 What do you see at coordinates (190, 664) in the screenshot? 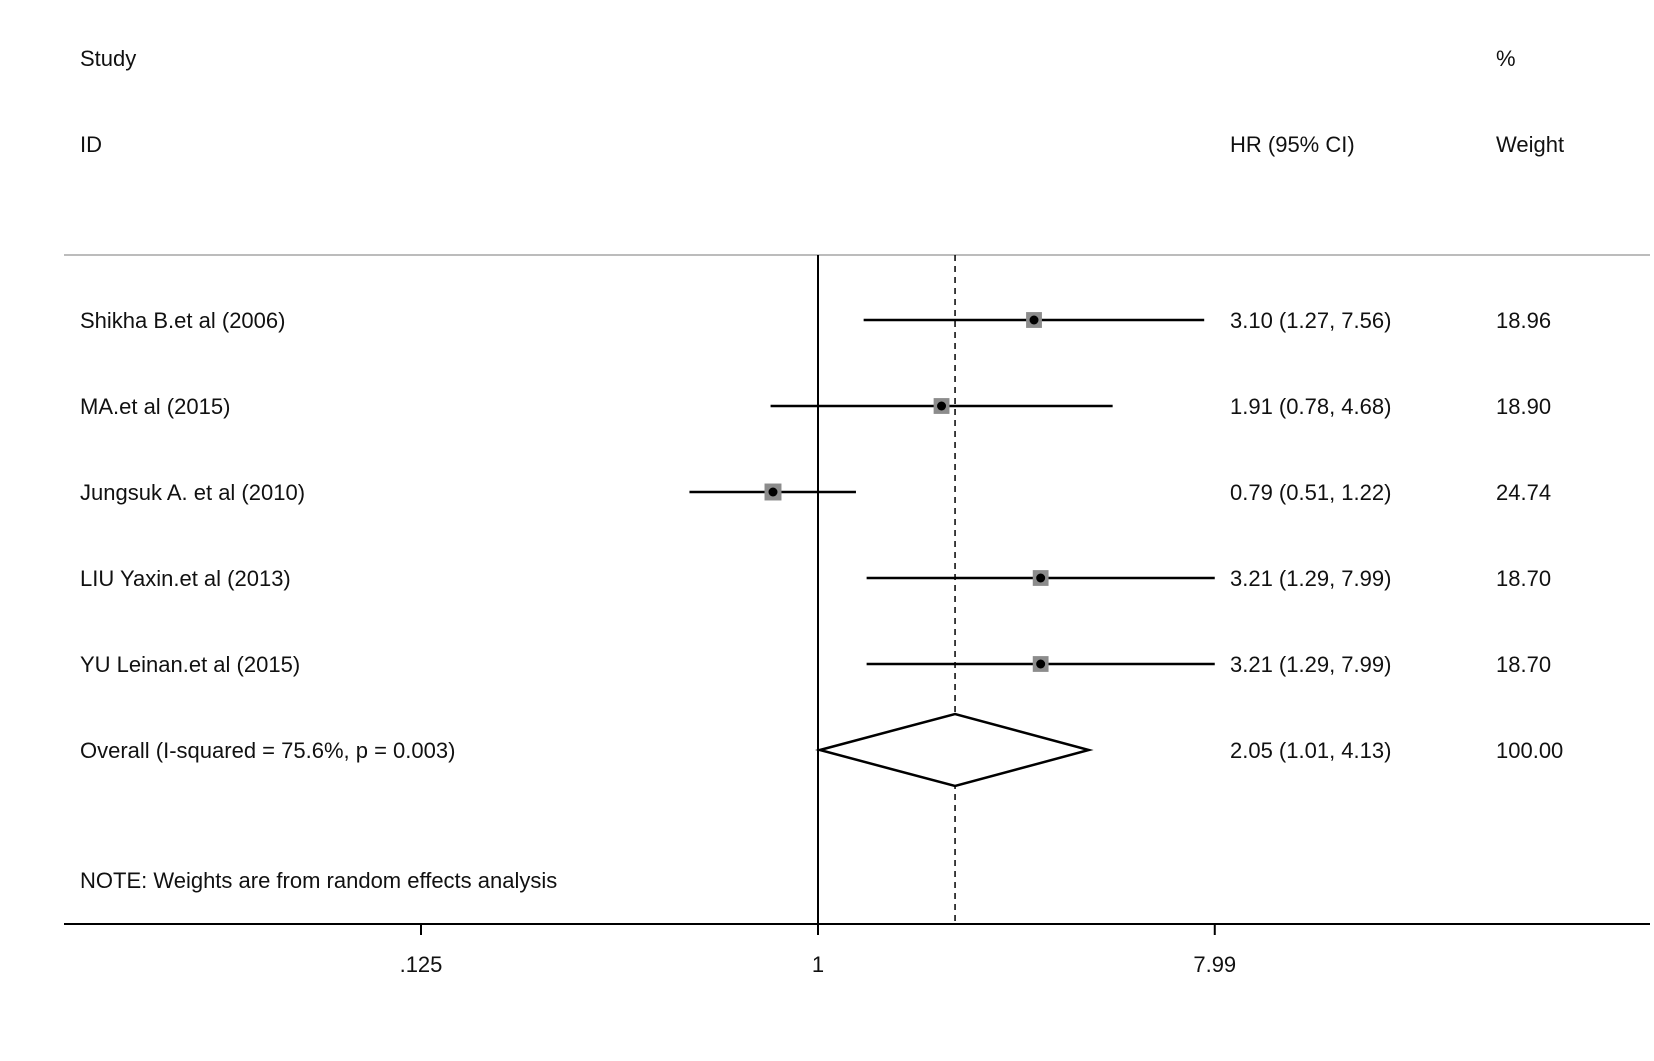
I see `study-label: YU Leinan.et al (2015)` at bounding box center [190, 664].